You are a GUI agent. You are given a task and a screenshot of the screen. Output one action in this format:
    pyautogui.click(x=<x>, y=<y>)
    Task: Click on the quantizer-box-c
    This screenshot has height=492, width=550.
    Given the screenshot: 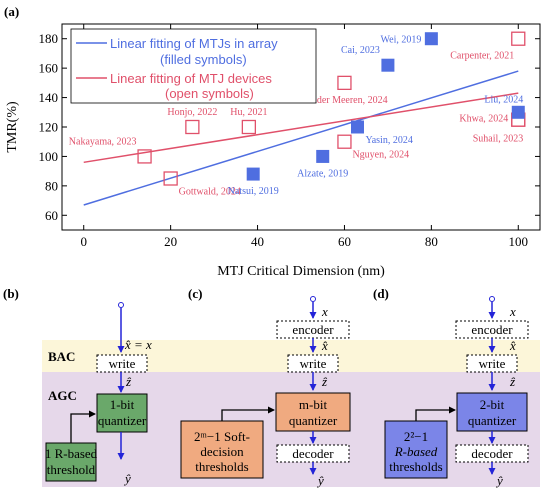 What is the action you would take?
    pyautogui.click(x=313, y=412)
    